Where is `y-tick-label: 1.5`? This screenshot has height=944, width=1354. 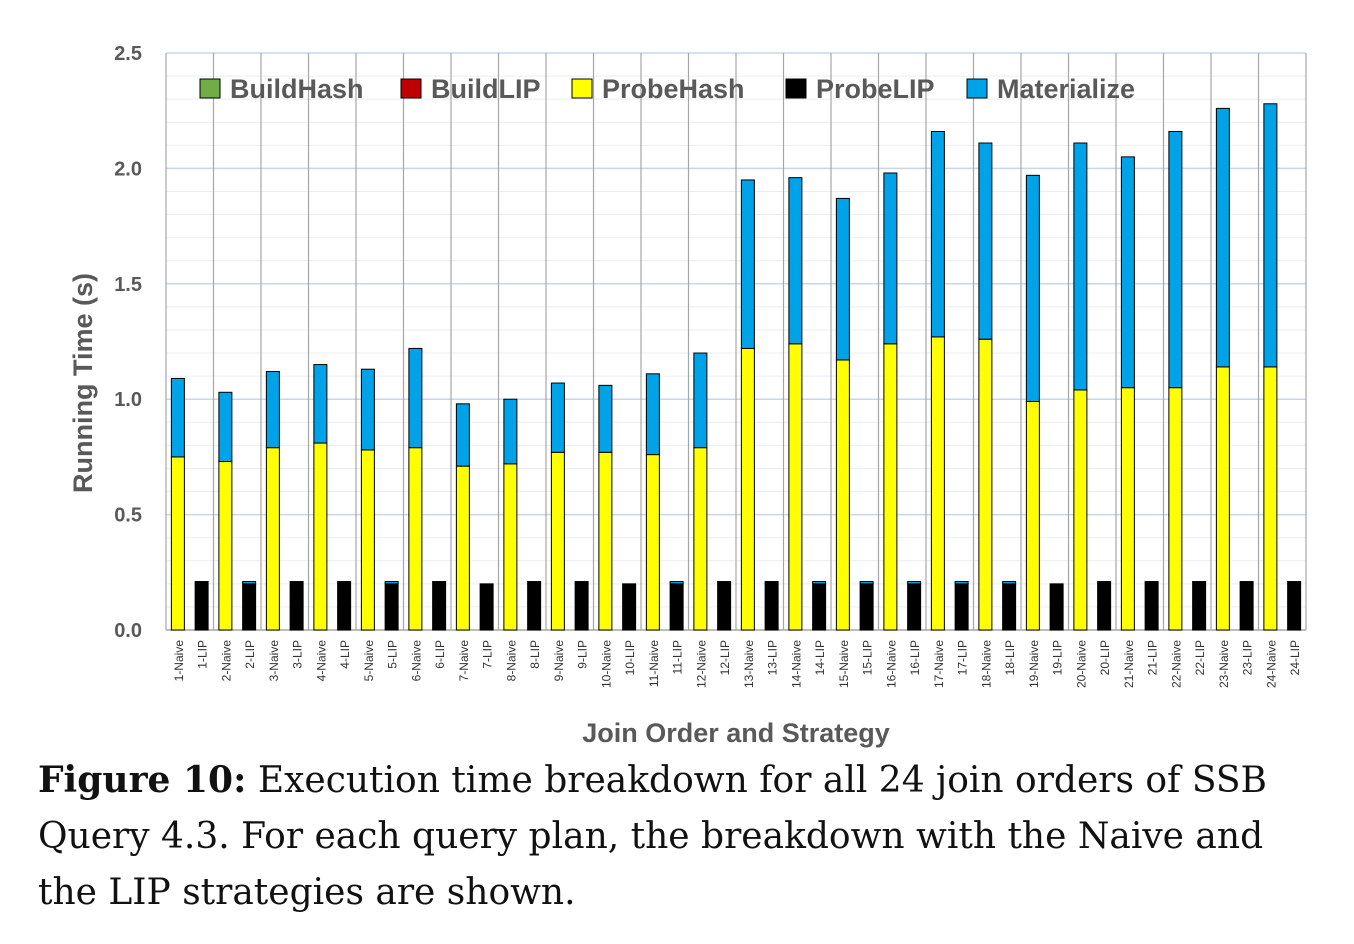 y-tick-label: 1.5 is located at coordinates (128, 285).